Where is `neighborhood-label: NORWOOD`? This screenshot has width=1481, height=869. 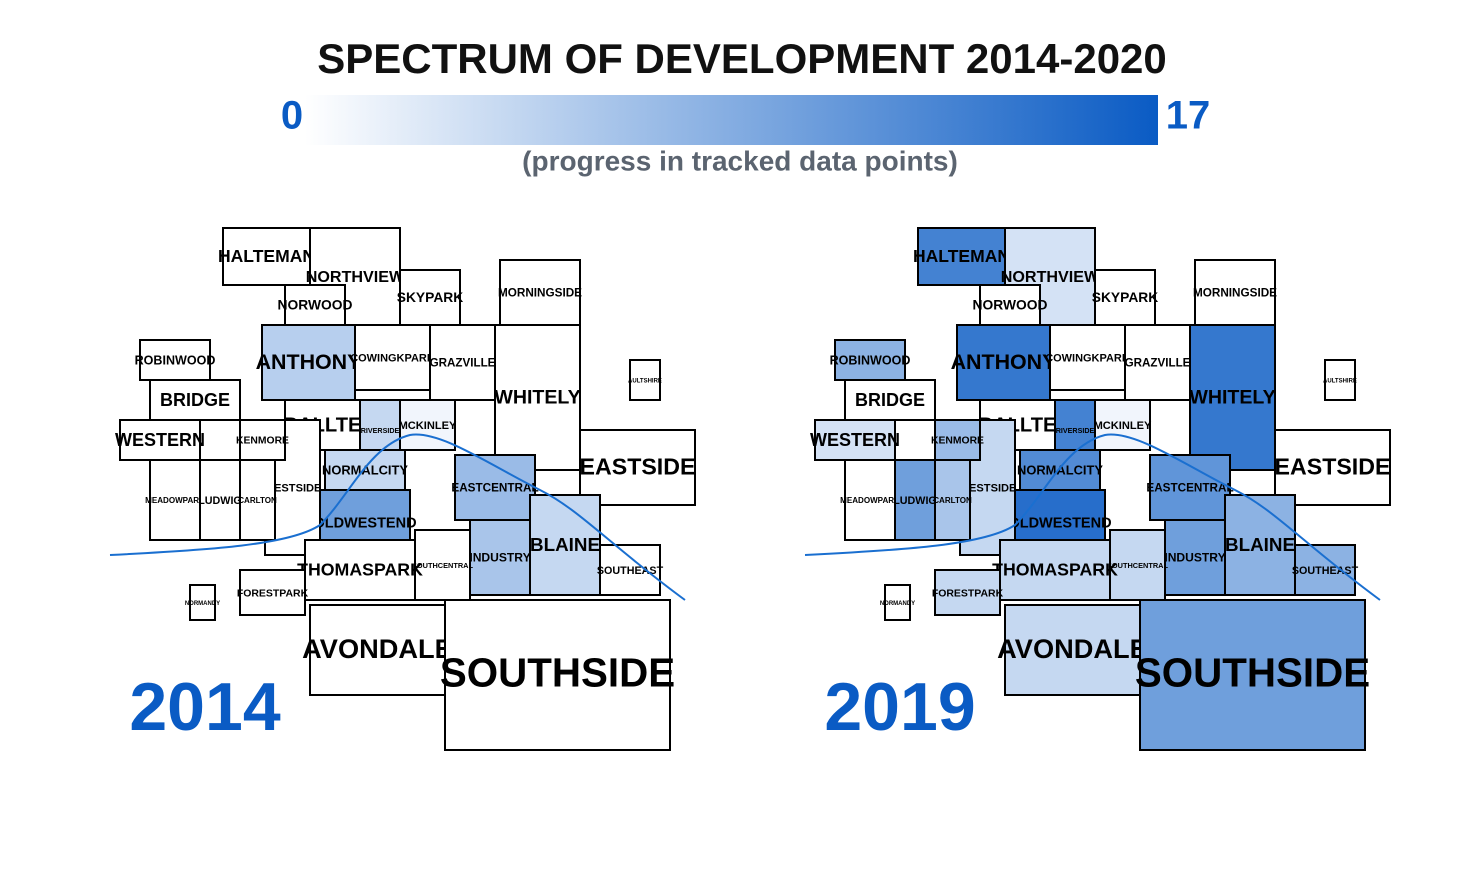
neighborhood-label: NORWOOD is located at coordinates (315, 305).